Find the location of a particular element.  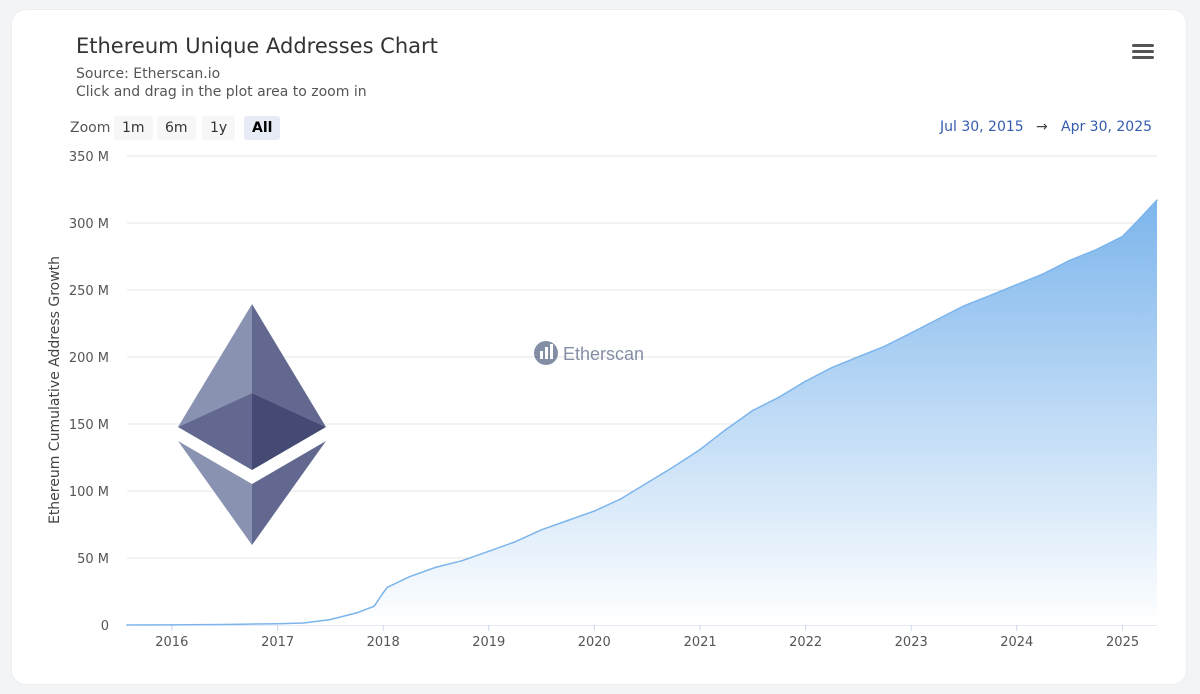

x-tick-label: 2022 is located at coordinates (805, 642).